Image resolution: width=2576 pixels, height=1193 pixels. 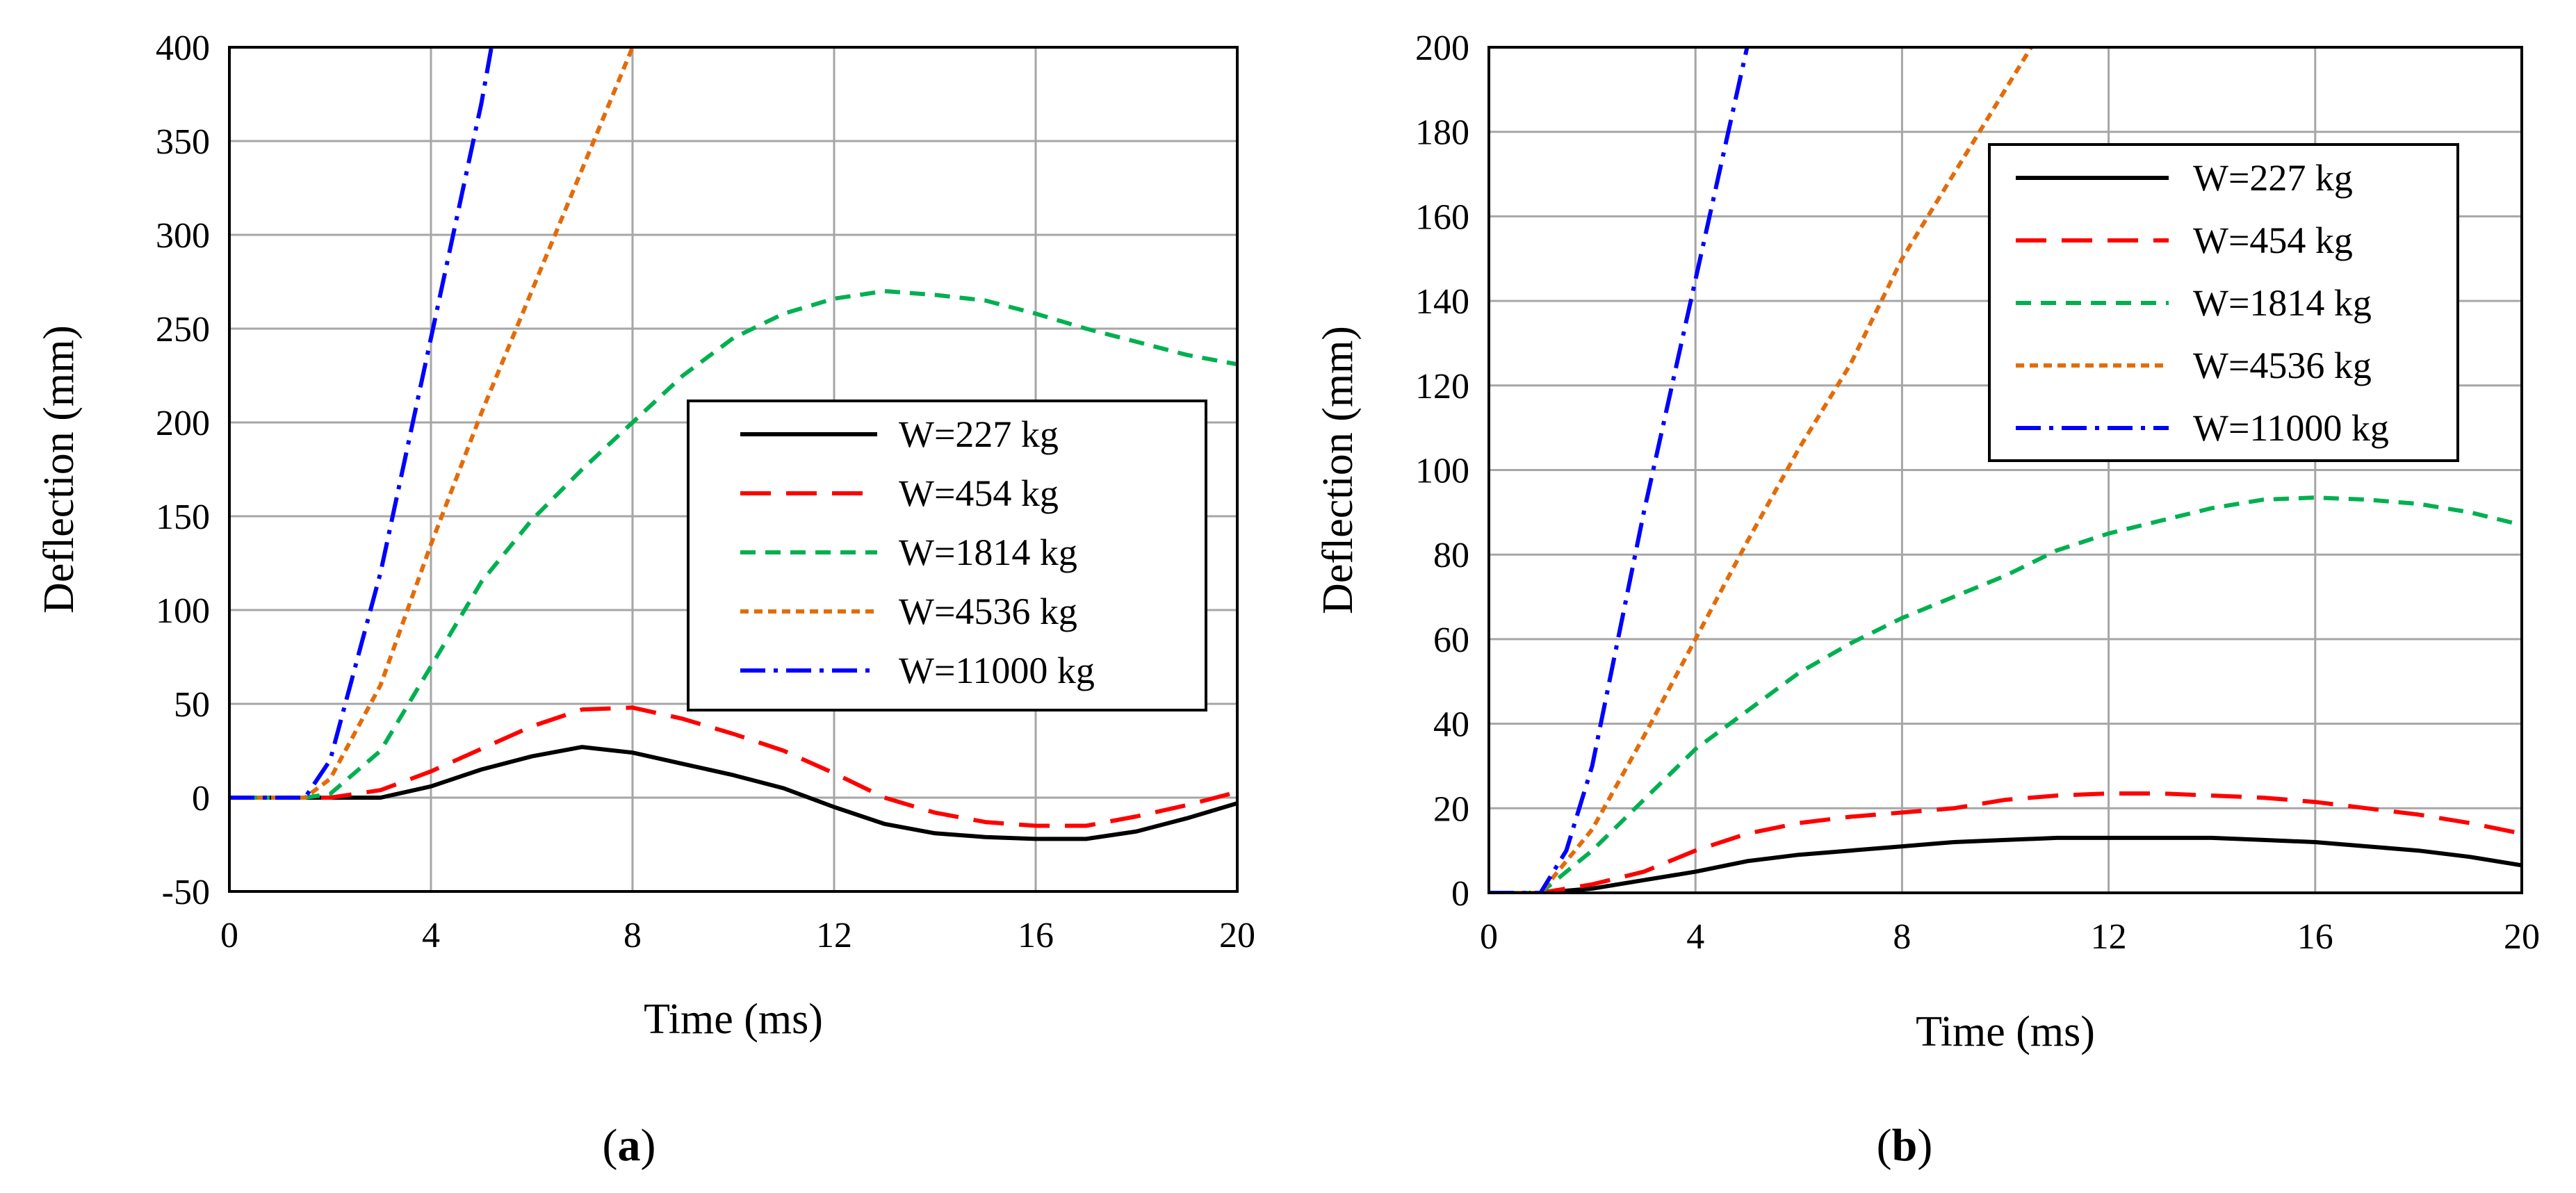 I want to click on y-tick-label: 120, so click(x=1442, y=386).